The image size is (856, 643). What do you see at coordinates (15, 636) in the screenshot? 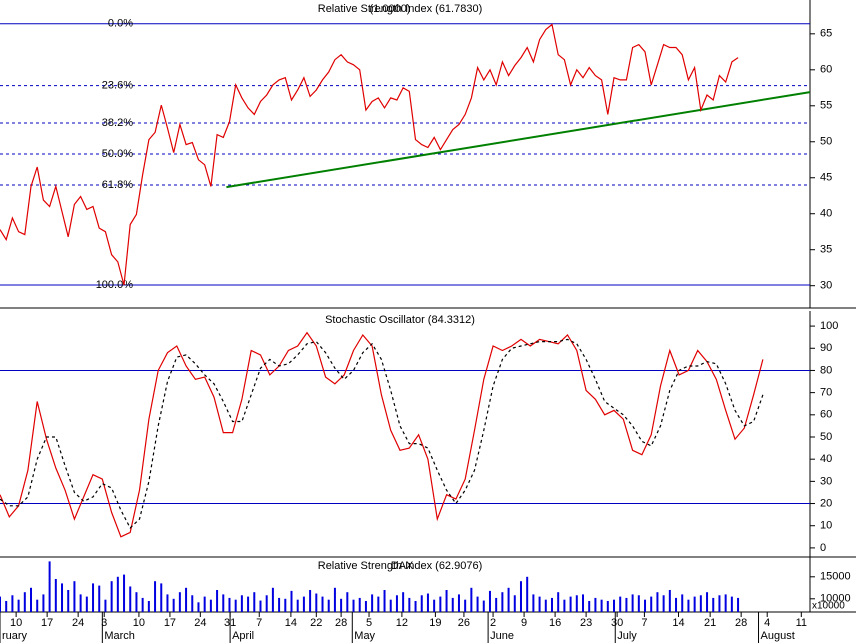
I see `month-label: ruary` at bounding box center [15, 636].